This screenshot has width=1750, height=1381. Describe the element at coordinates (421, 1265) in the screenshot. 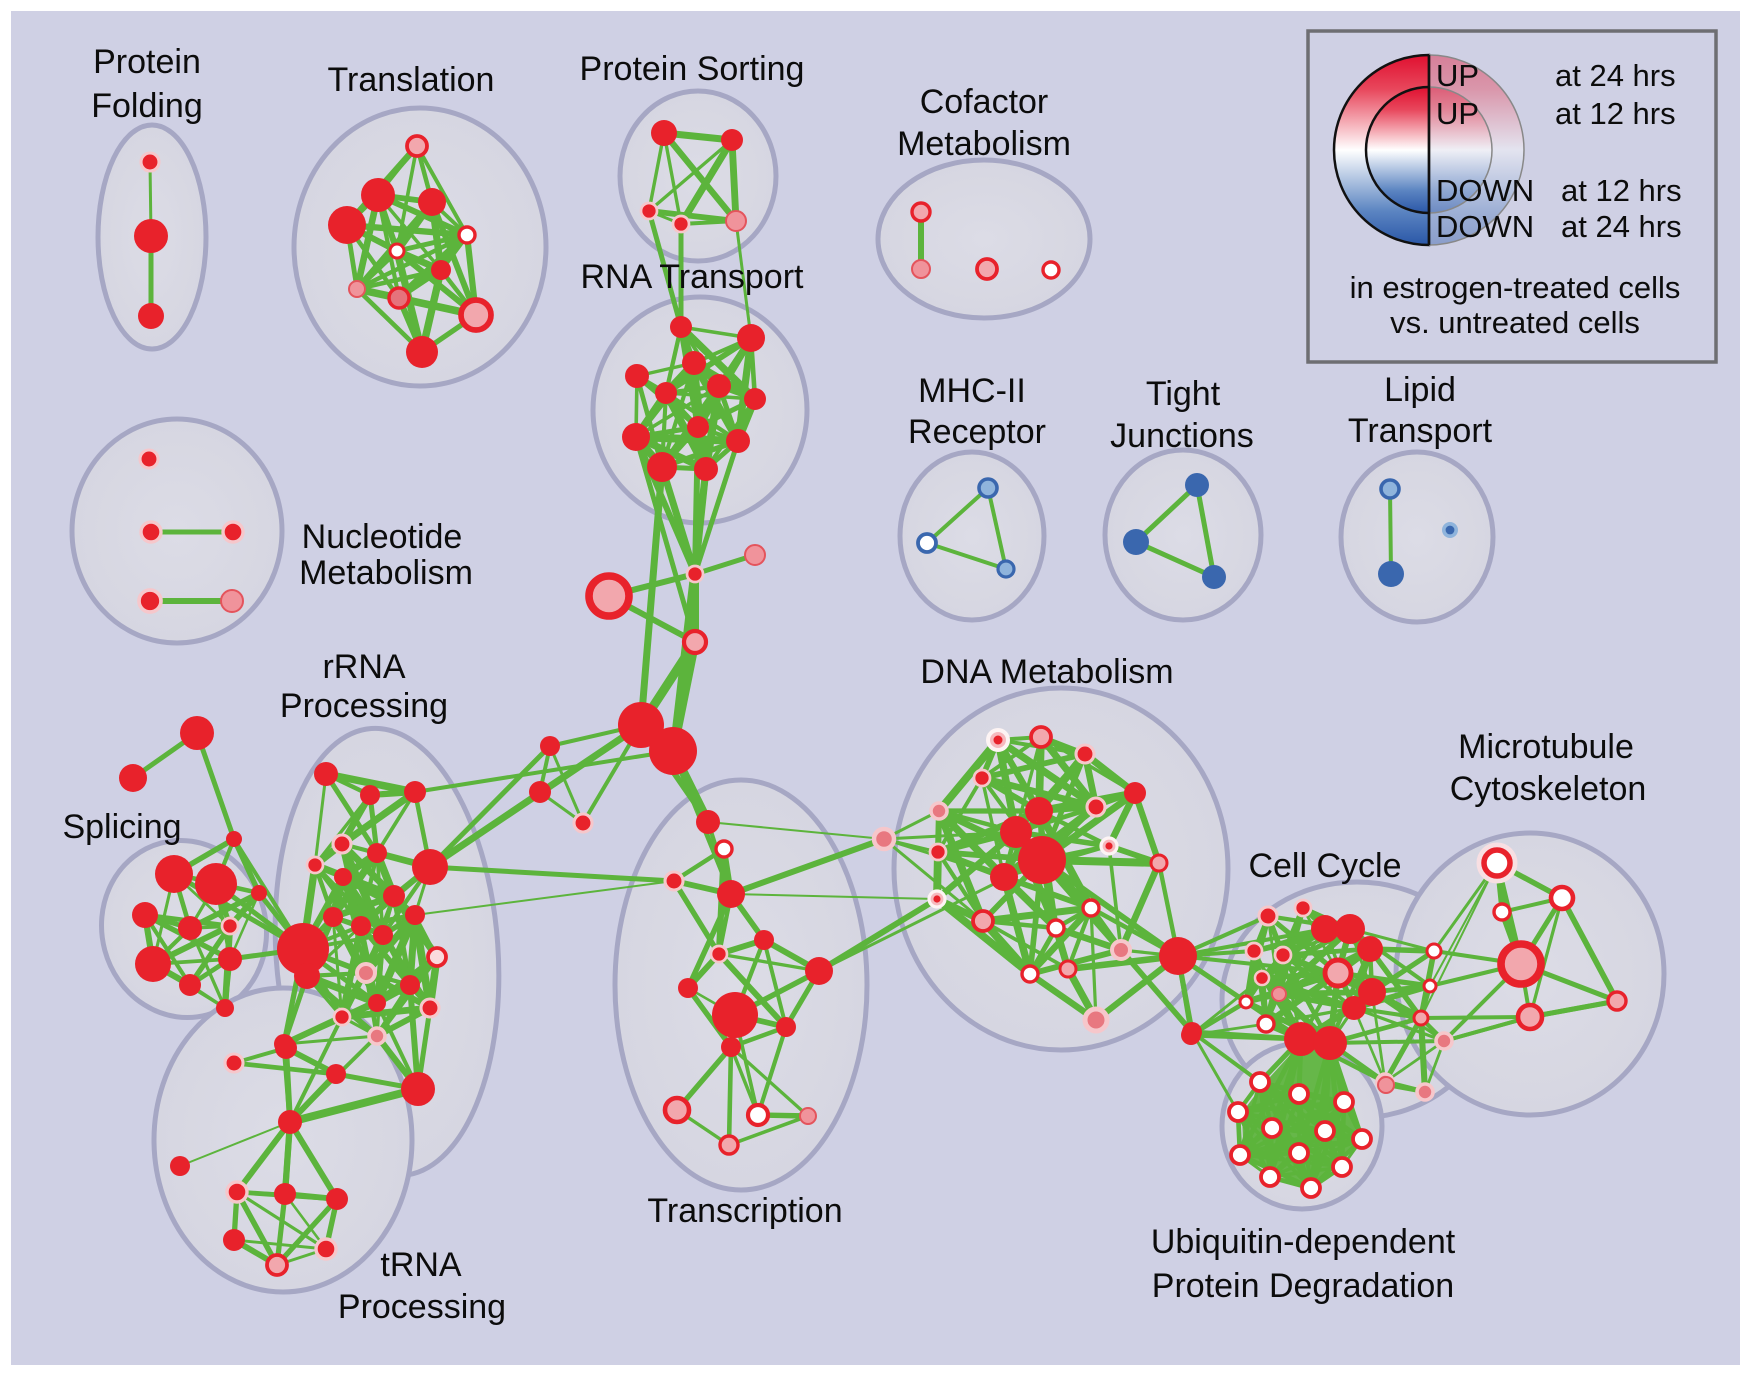

I see `svg-text: tRNA` at that location.